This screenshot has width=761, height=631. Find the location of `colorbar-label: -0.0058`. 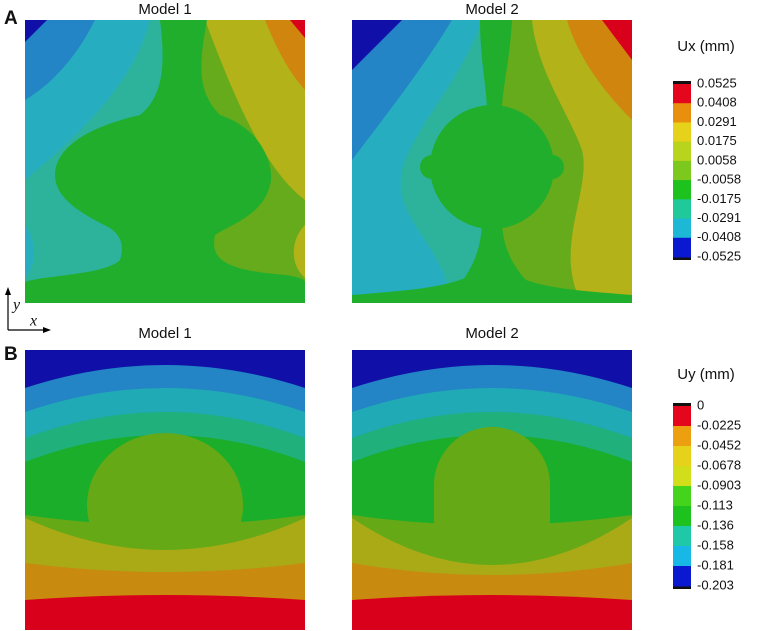

colorbar-label: -0.0058 is located at coordinates (719, 179).